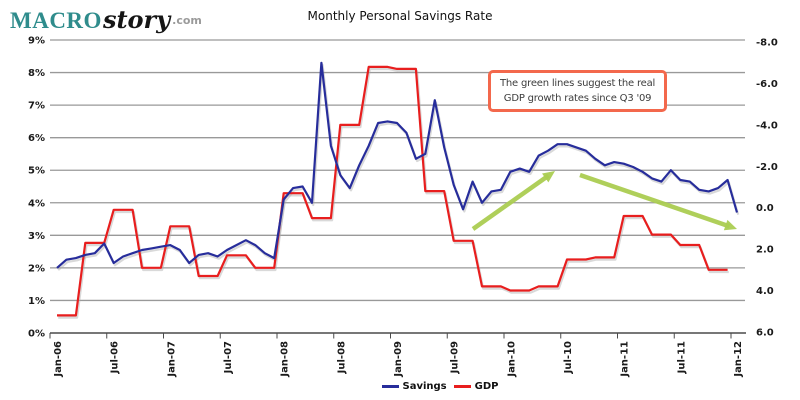  What do you see at coordinates (462, 386) in the screenshot?
I see `gdp-line-swatch` at bounding box center [462, 386].